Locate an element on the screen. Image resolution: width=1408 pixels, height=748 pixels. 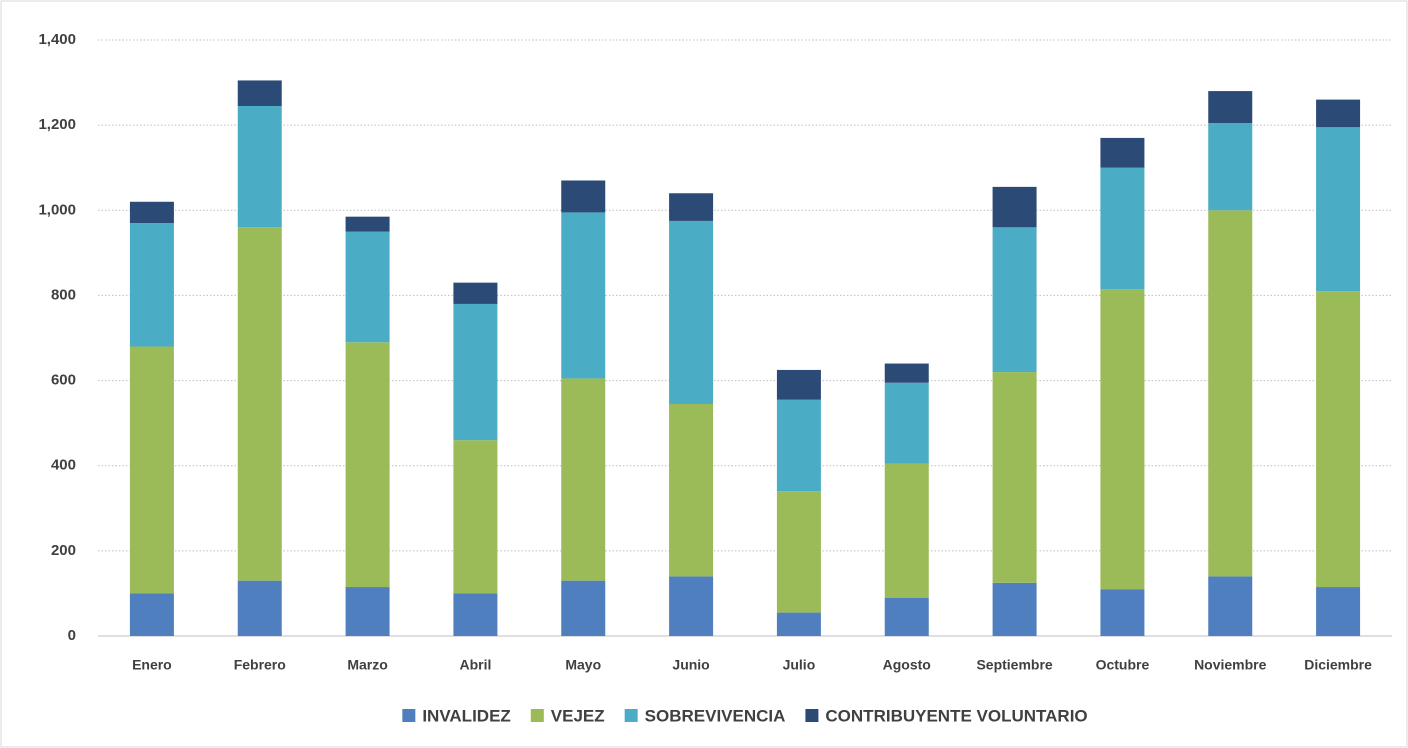
y-tick-label: 0 is located at coordinates (72, 635).